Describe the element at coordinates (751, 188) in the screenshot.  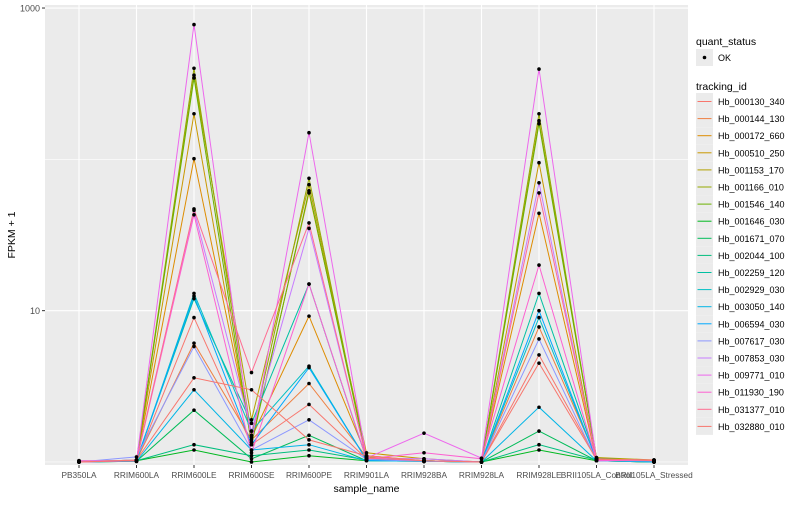
I see `legend-tracking-label: Hb_001166_010` at that location.